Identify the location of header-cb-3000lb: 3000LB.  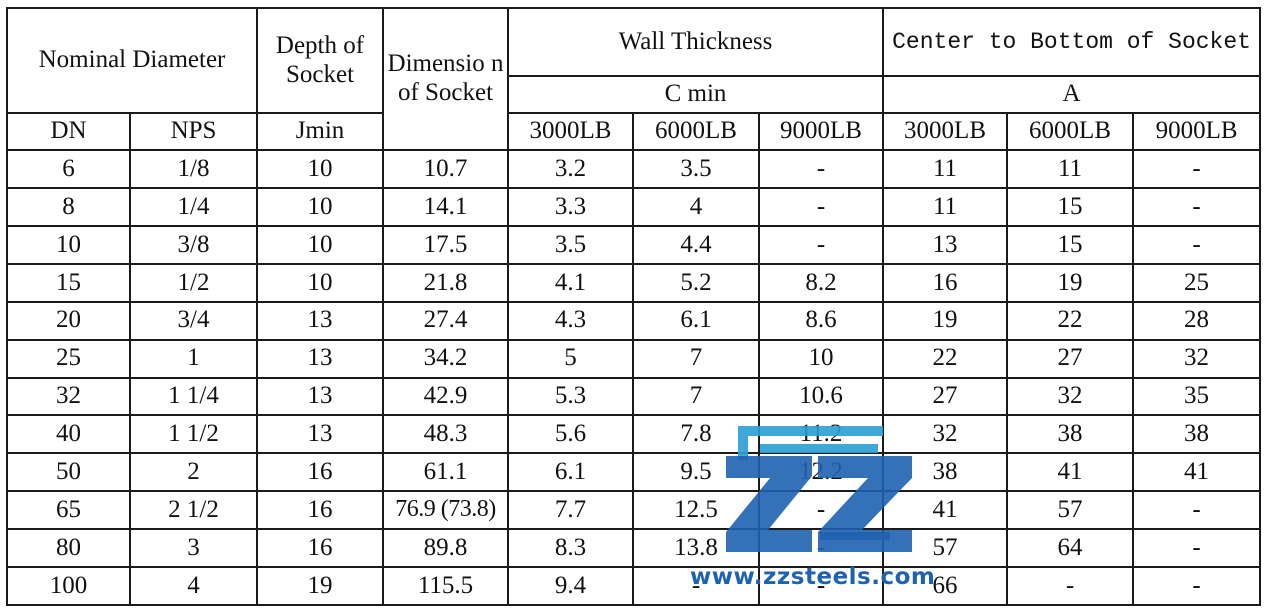
(945, 132).